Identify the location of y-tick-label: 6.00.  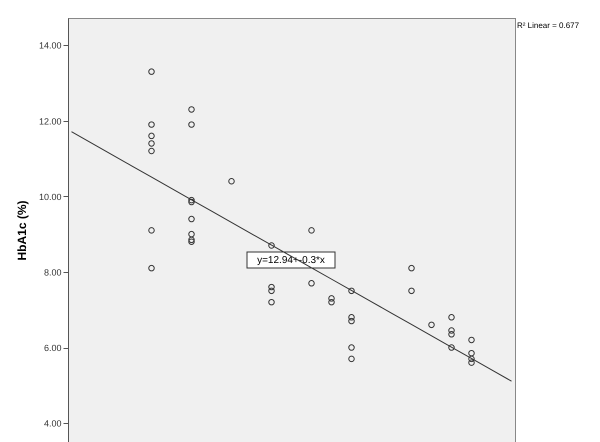
(53, 348).